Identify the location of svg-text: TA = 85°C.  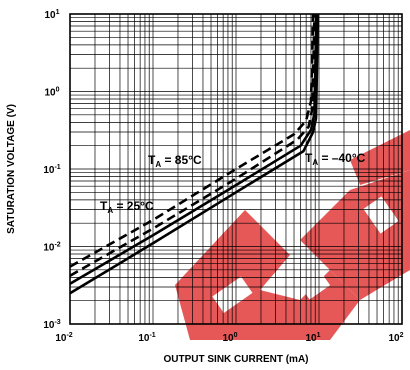
(175, 161).